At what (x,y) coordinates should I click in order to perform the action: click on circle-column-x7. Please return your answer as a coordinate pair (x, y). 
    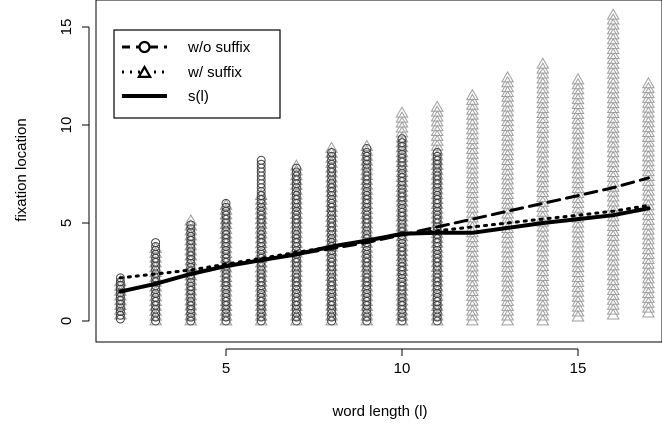
    Looking at the image, I should click on (296, 244).